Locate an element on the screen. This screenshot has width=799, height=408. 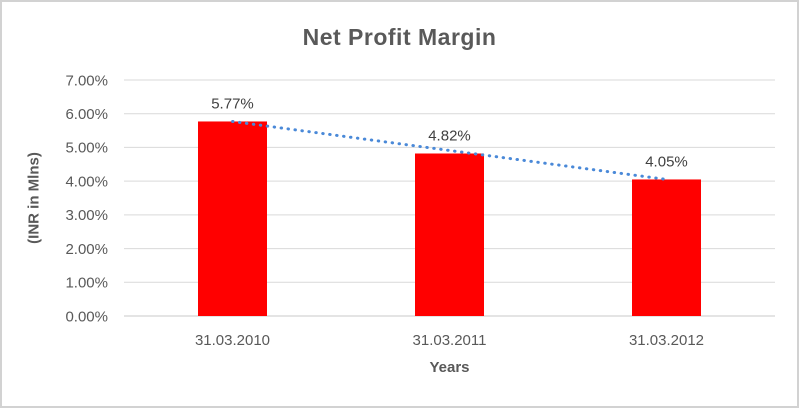
data-label: 5.77% is located at coordinates (232, 103).